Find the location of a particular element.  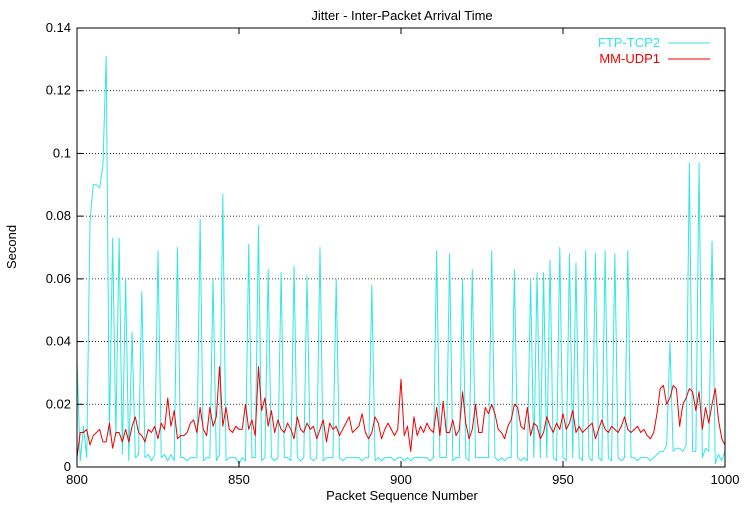

x-axis-label: Packet Sequence Number is located at coordinates (402, 495).